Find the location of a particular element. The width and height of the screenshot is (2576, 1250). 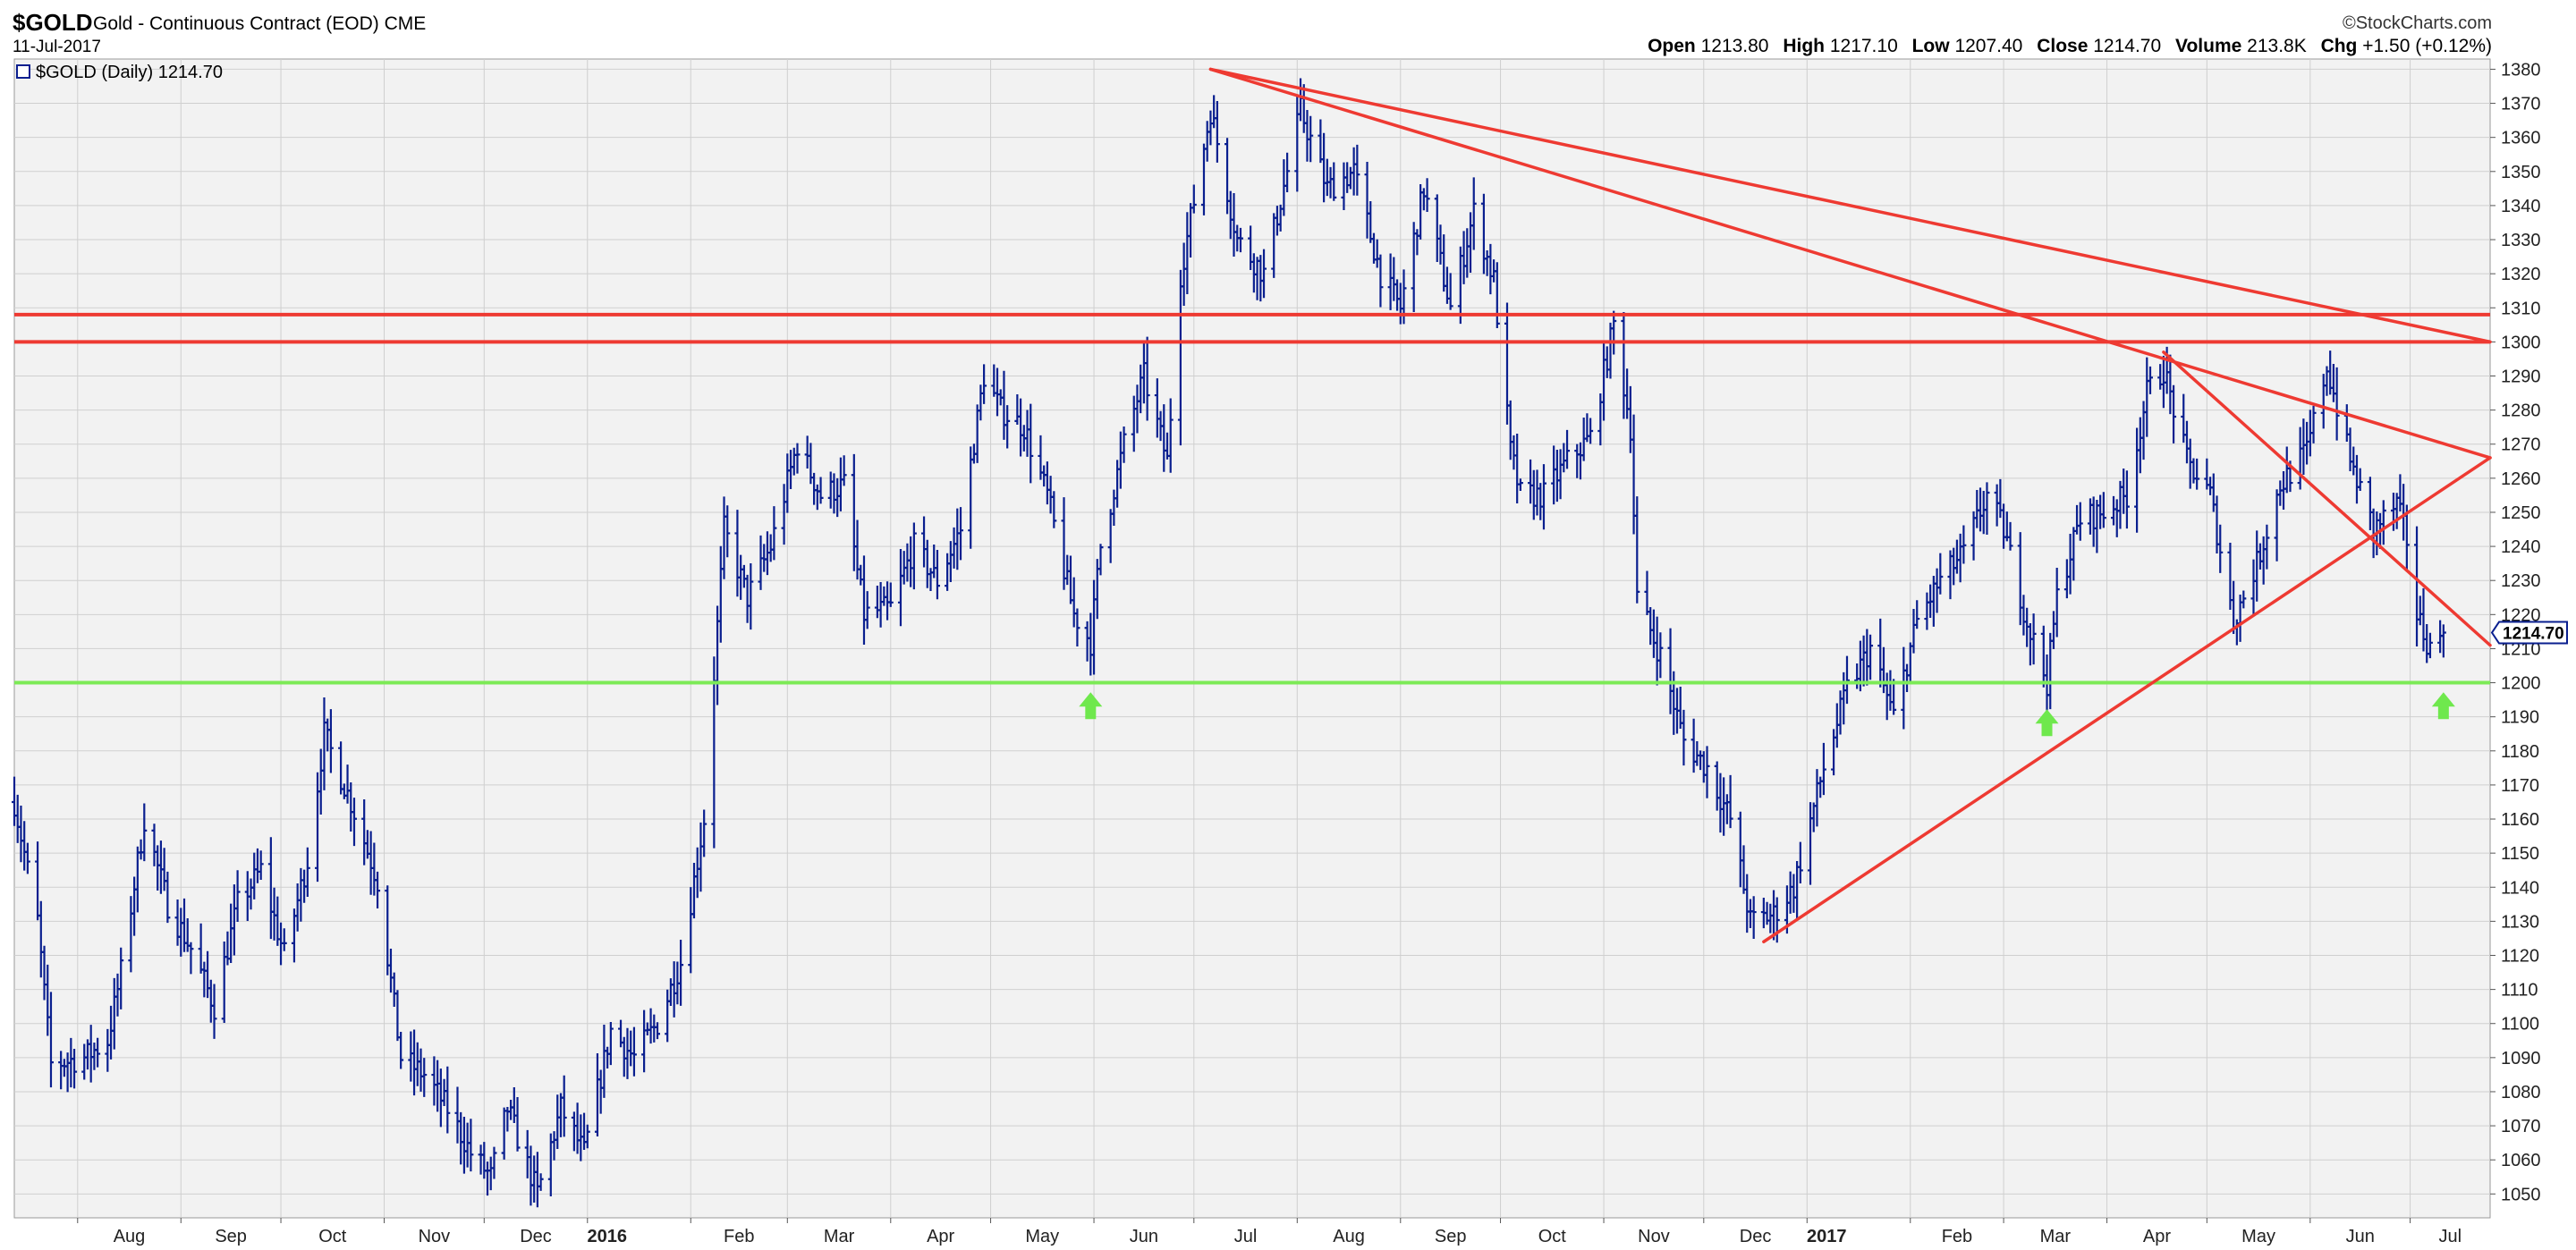

instrument-name: Gold - Continuous Contract (EOD) CME is located at coordinates (259, 24).